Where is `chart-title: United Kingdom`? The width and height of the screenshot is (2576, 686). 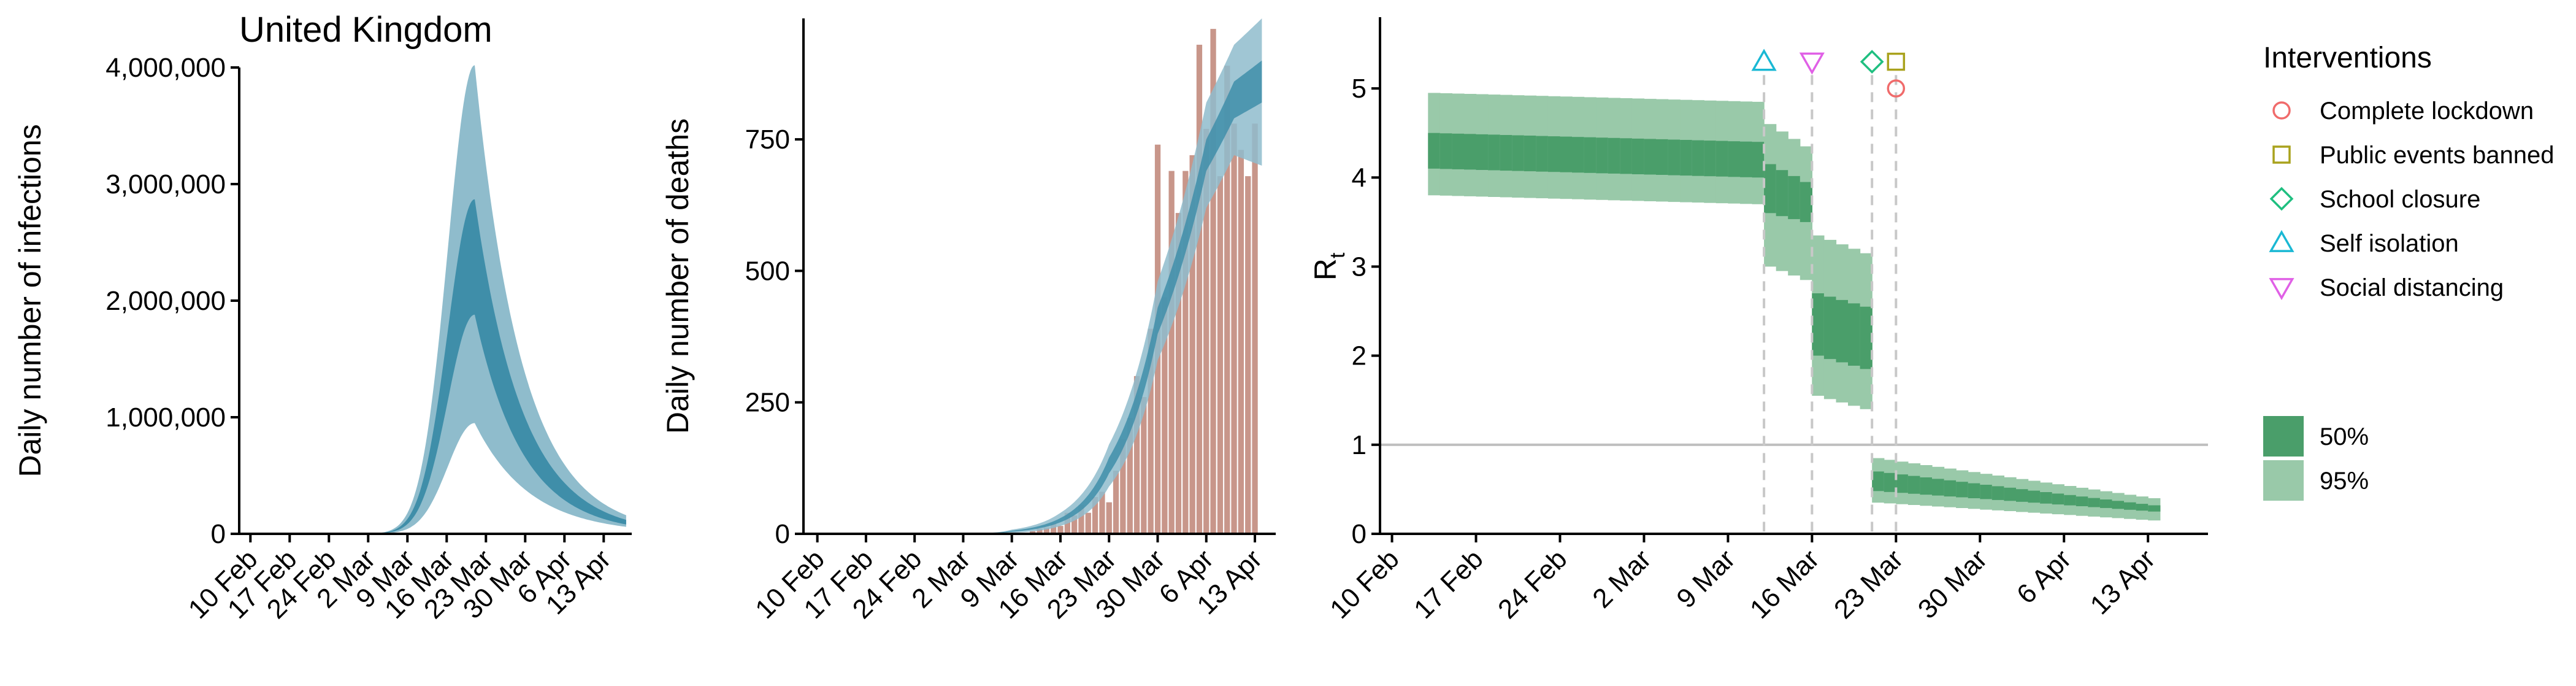 chart-title: United Kingdom is located at coordinates (366, 30).